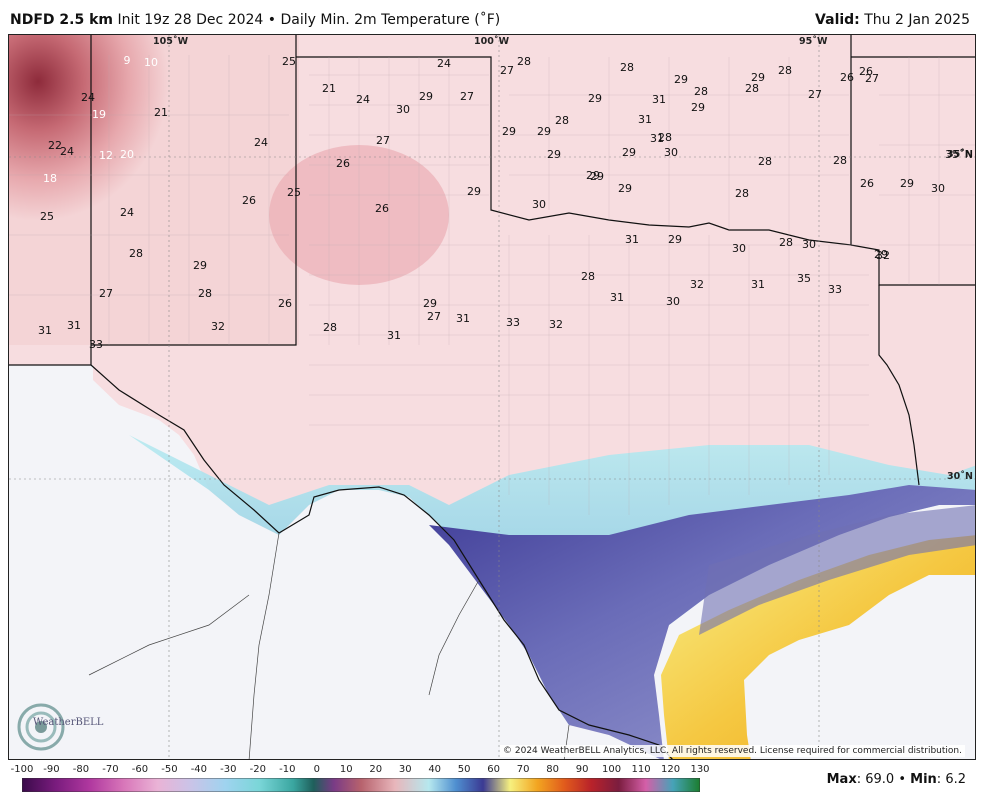 The image size is (984, 808). What do you see at coordinates (955, 779) in the screenshot?
I see `min-value: 6.2` at bounding box center [955, 779].